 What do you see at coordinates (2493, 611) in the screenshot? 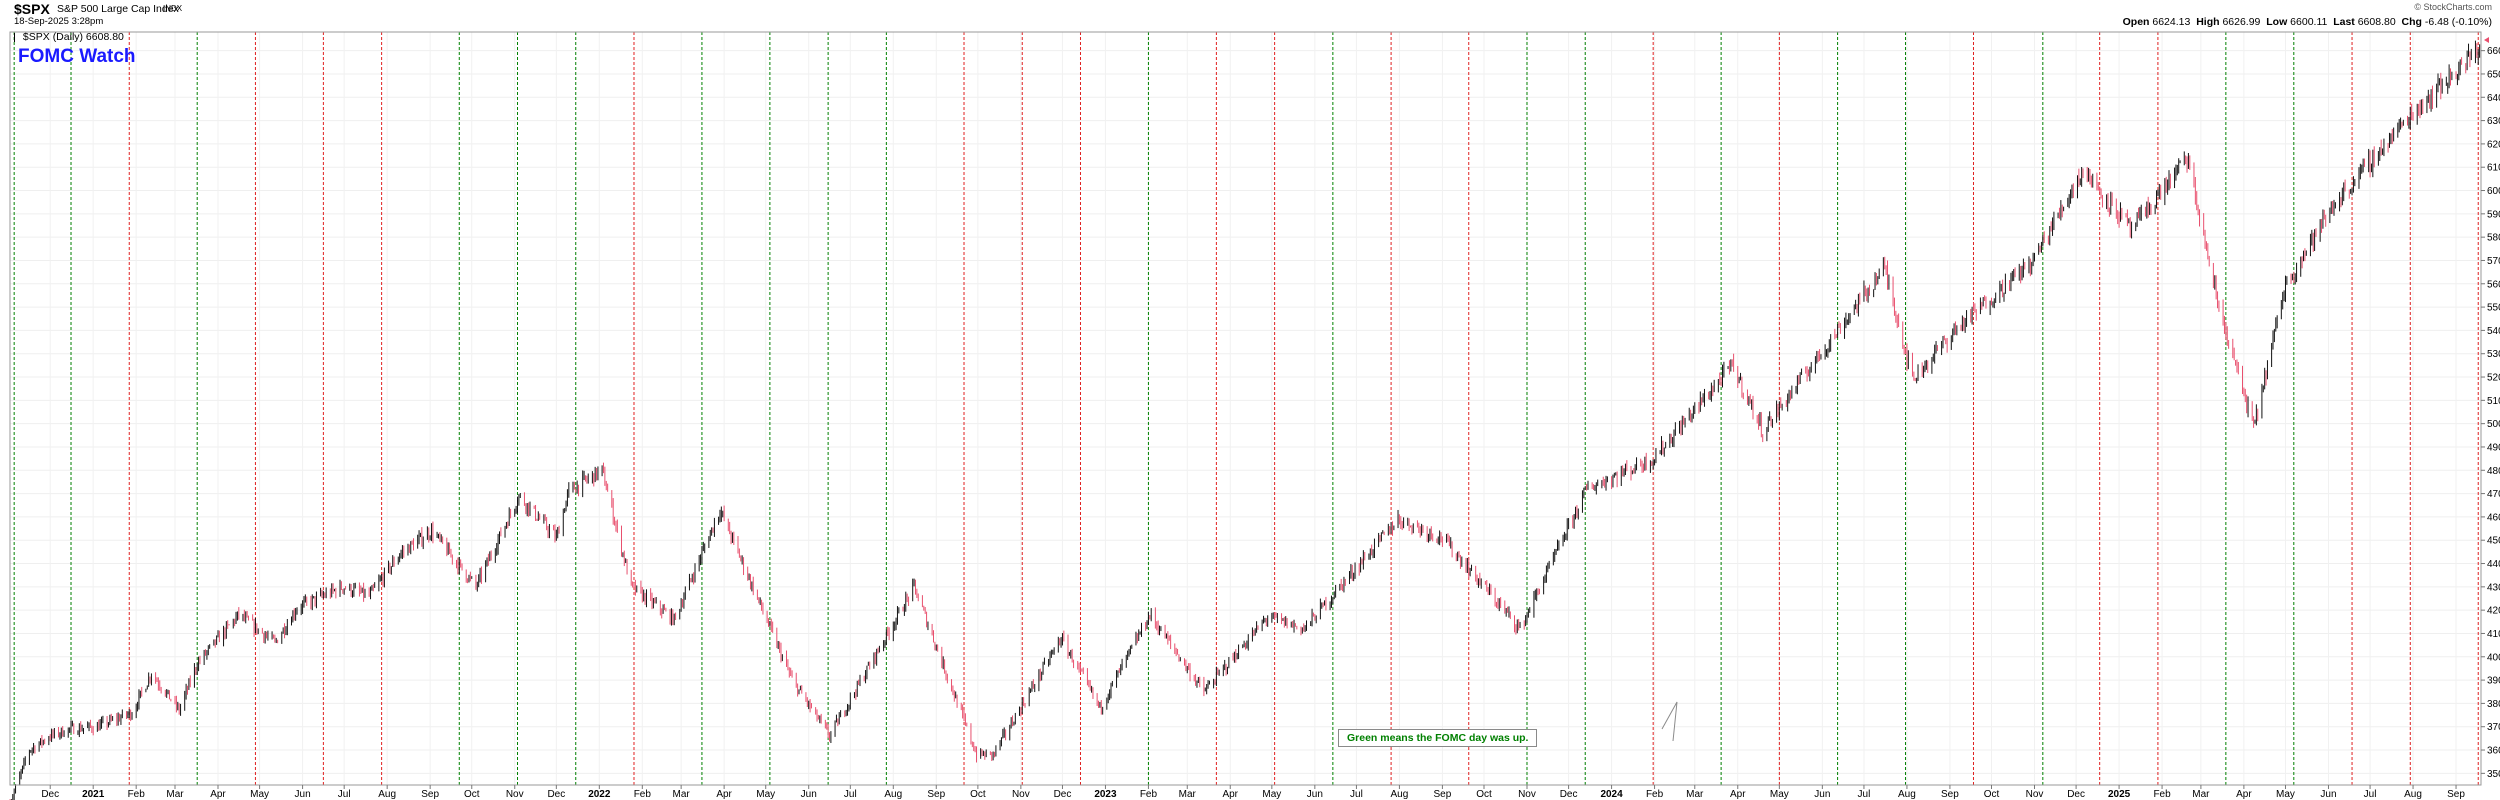
I see `y-tick-label: 4200` at bounding box center [2493, 611].